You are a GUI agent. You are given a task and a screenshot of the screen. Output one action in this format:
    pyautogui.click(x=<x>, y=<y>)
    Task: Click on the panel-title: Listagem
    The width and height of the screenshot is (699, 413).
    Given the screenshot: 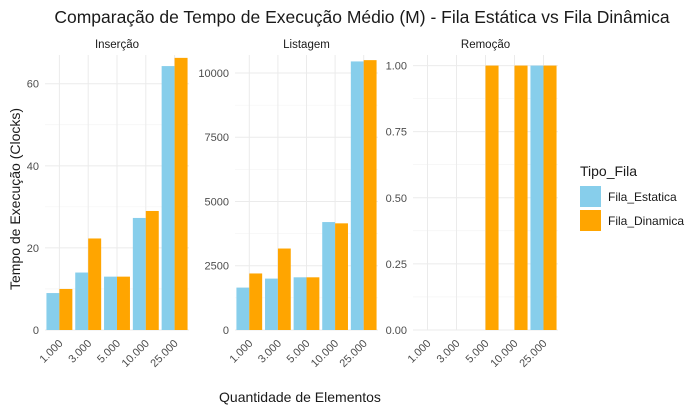 What is the action you would take?
    pyautogui.click(x=306, y=45)
    